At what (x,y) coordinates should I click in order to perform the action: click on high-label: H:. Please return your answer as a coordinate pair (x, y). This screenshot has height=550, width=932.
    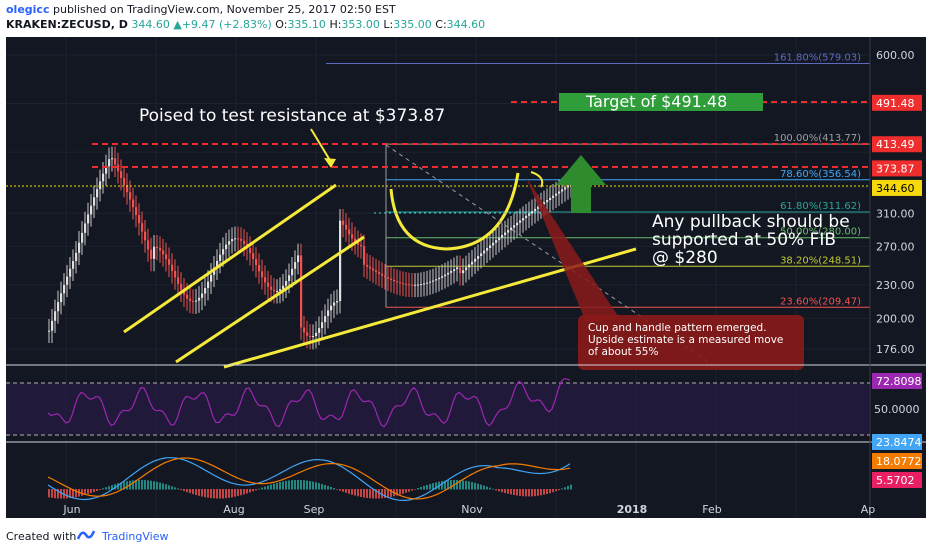
    Looking at the image, I should click on (335, 24).